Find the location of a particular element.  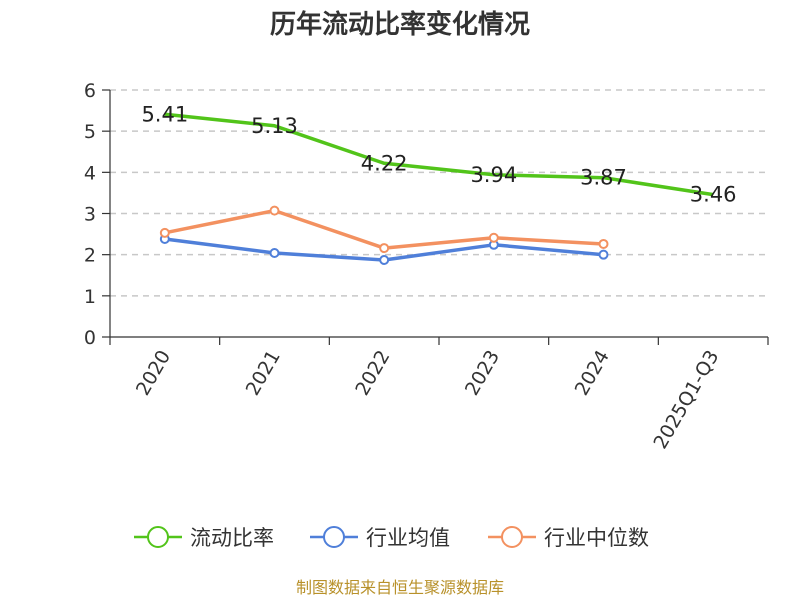

legend-item: 行业中位数 is located at coordinates (568, 538).